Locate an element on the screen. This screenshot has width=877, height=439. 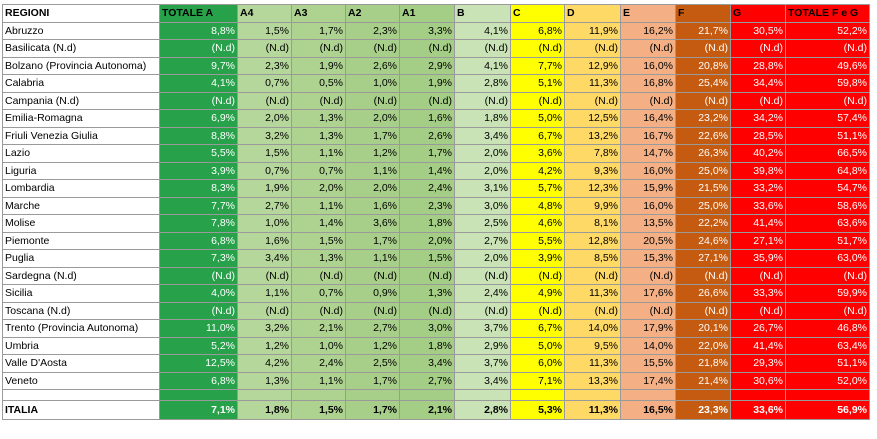
value-cell: 26,6% is located at coordinates (703, 293).